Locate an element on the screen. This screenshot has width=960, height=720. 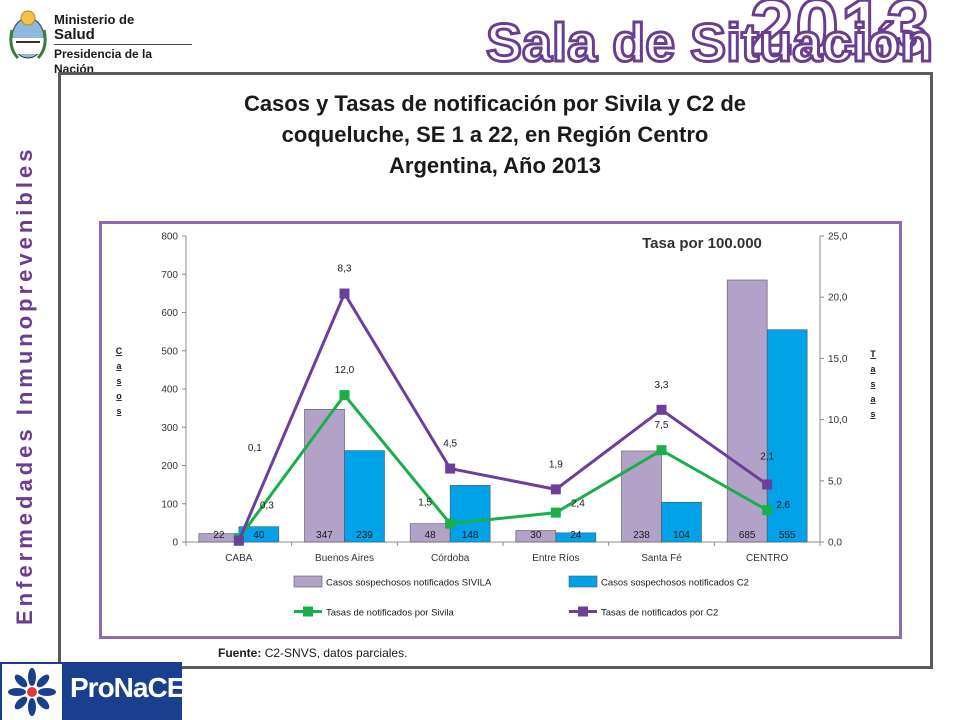
y-tick-label-right: 20,0 is located at coordinates (838, 298).